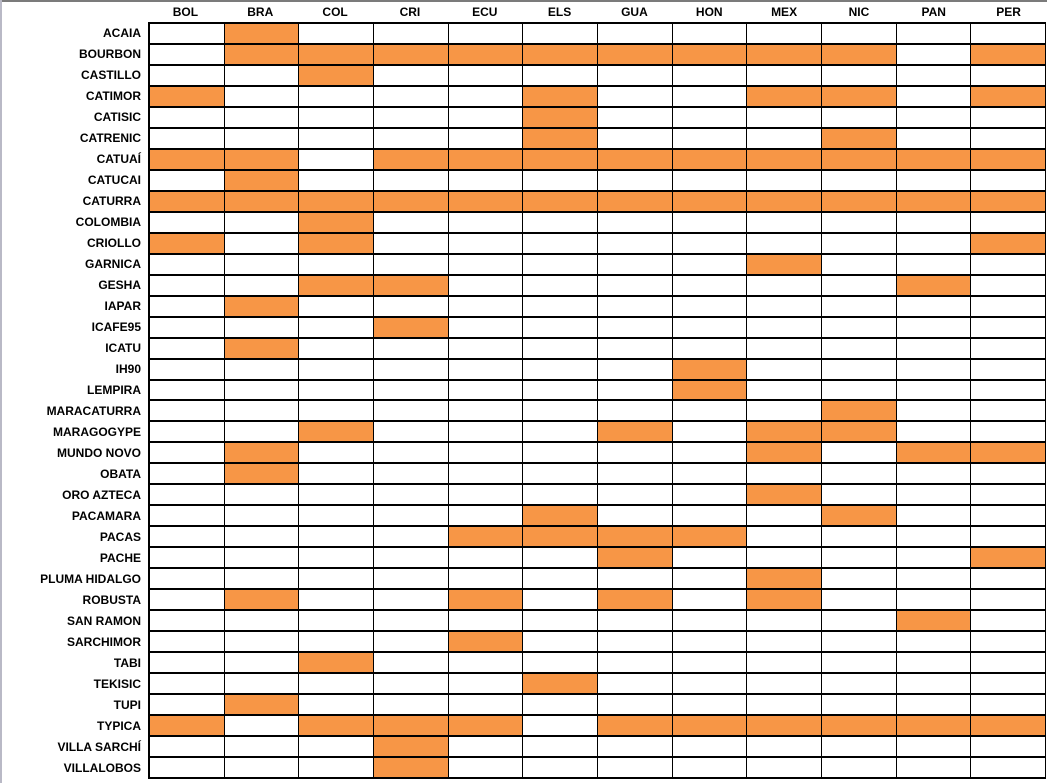  What do you see at coordinates (187, 202) in the screenshot?
I see `cell-caturra-bol-filled` at bounding box center [187, 202].